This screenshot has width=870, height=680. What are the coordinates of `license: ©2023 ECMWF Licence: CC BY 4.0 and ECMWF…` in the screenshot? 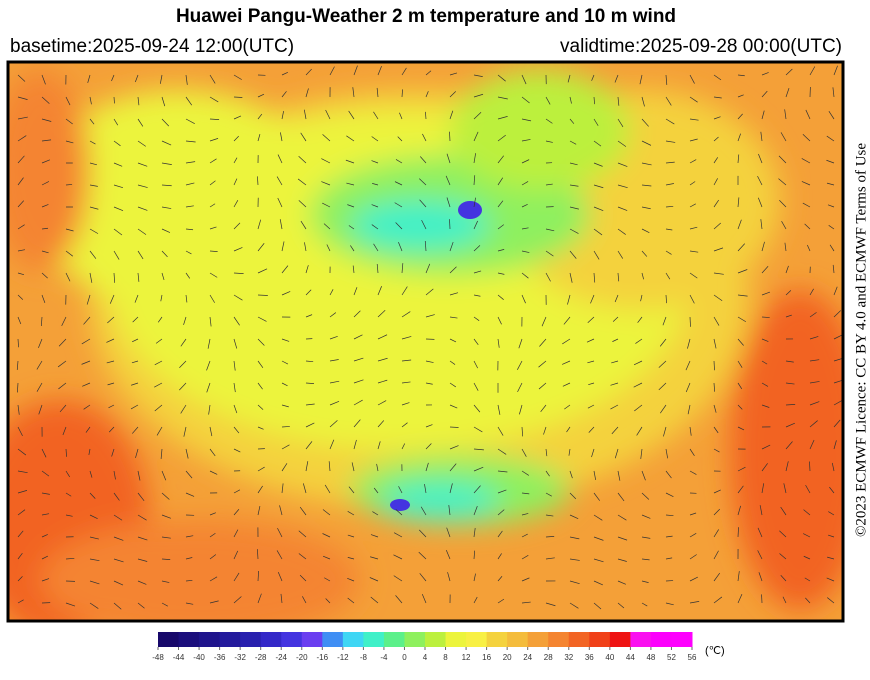 It's located at (861, 340).